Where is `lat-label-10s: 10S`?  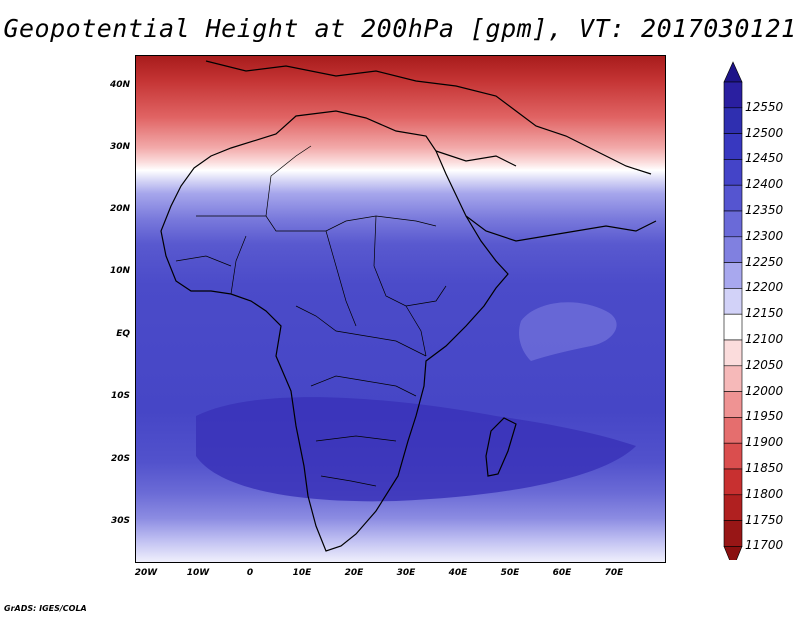
lat-label-10s: 10S is located at coordinates (120, 396).